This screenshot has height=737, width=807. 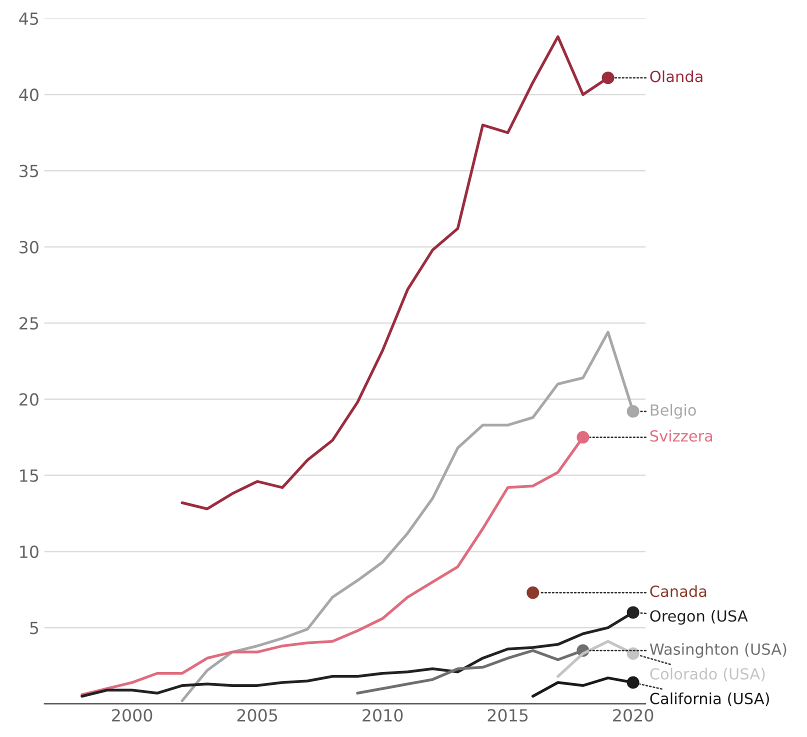 What do you see at coordinates (673, 411) in the screenshot?
I see `series-label: Belgio` at bounding box center [673, 411].